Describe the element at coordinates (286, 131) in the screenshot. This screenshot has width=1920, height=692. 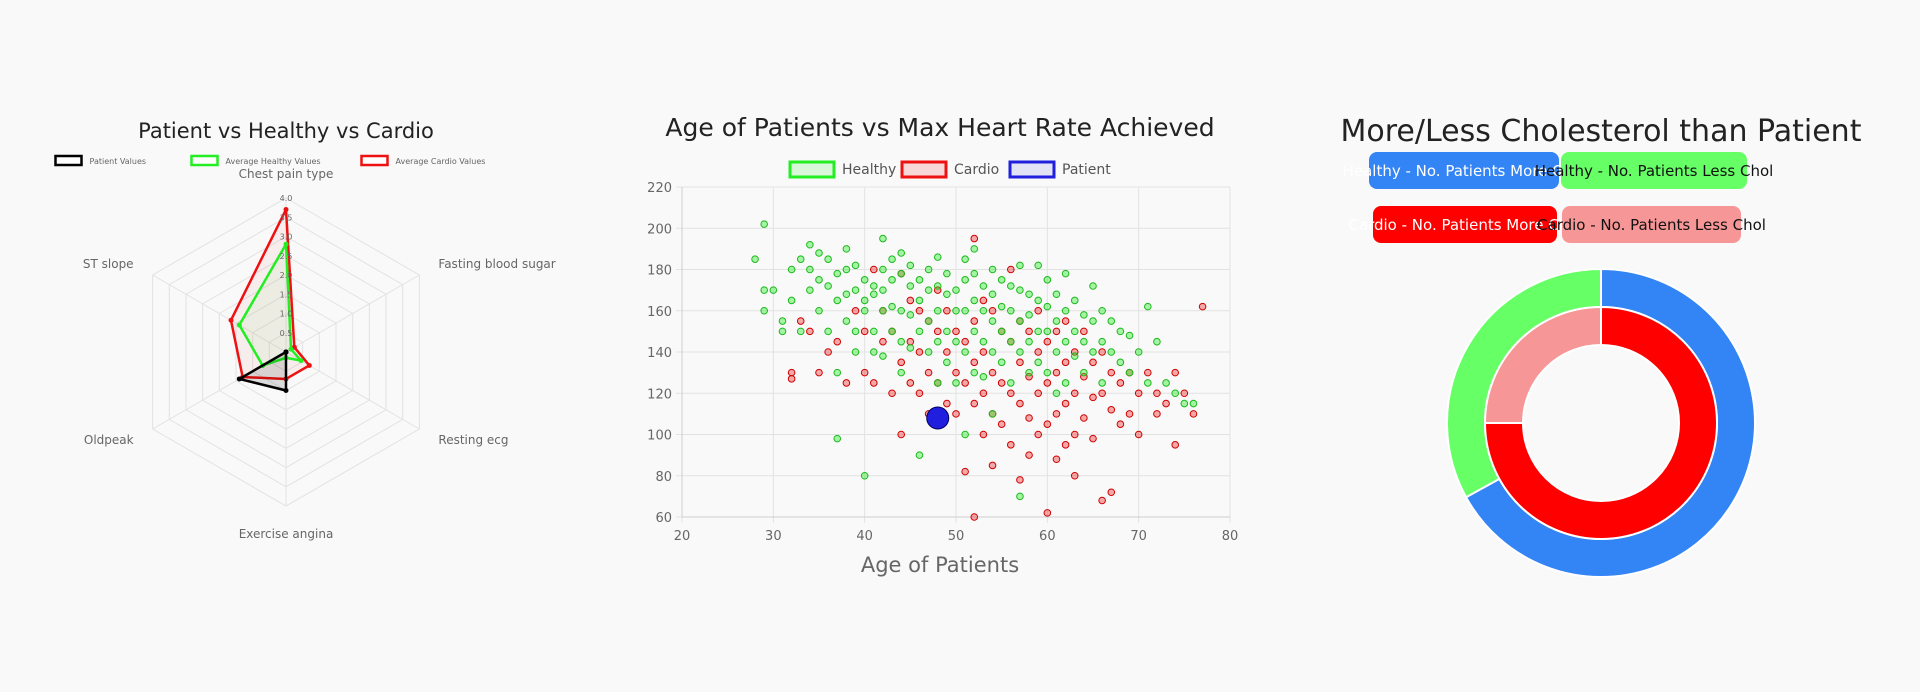
I see `radar-chart-title: Patient vs Healthy vs Cardio` at that location.